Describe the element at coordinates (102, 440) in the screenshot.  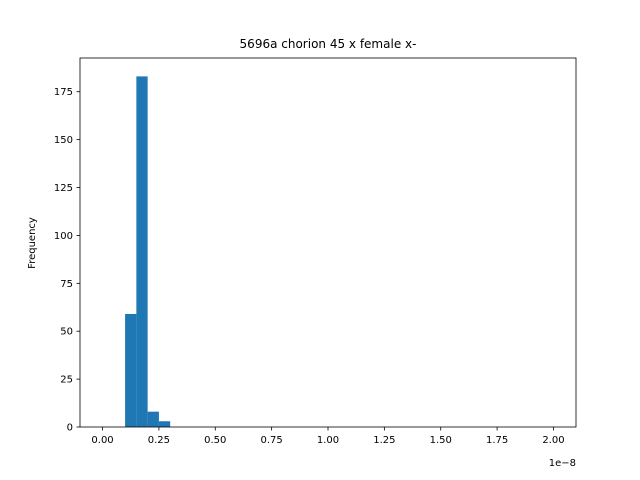
I see `x-tick-label: 0.00` at that location.